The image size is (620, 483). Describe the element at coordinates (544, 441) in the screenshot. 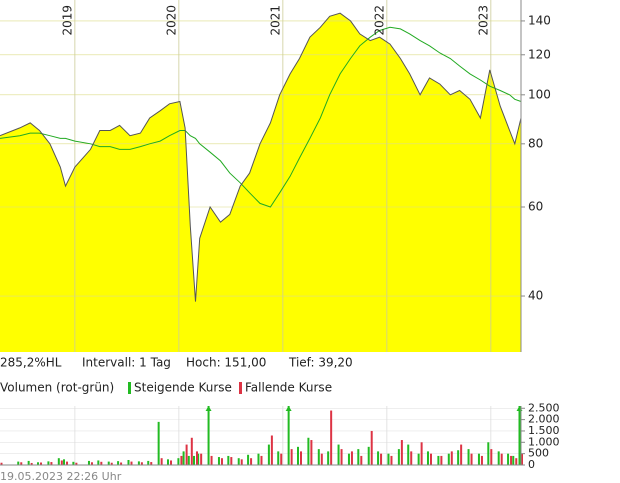

I see `y-tick-label: 1.000` at that location.